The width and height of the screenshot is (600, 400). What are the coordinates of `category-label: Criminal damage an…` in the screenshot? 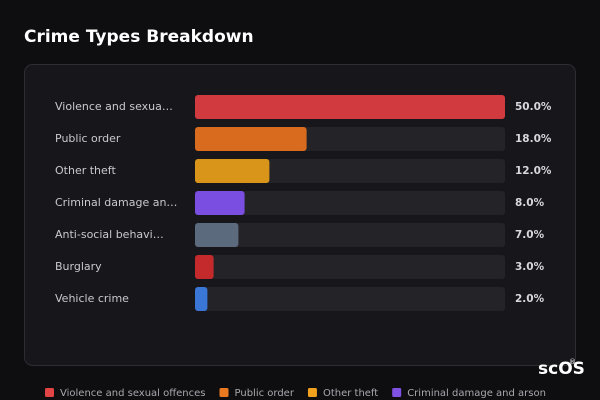 It's located at (116, 202).